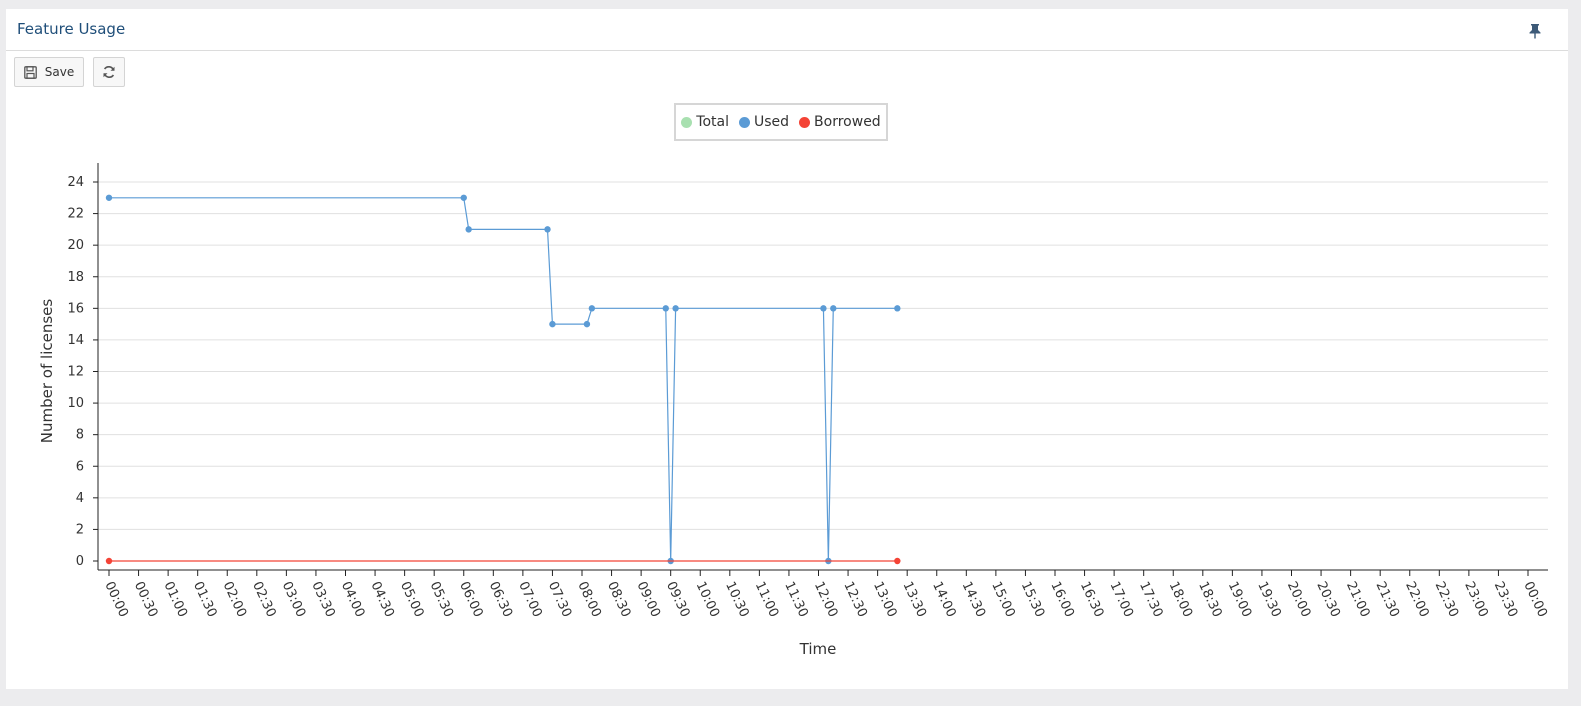  What do you see at coordinates (75, 182) in the screenshot?
I see `y-tick-label: 24` at bounding box center [75, 182].